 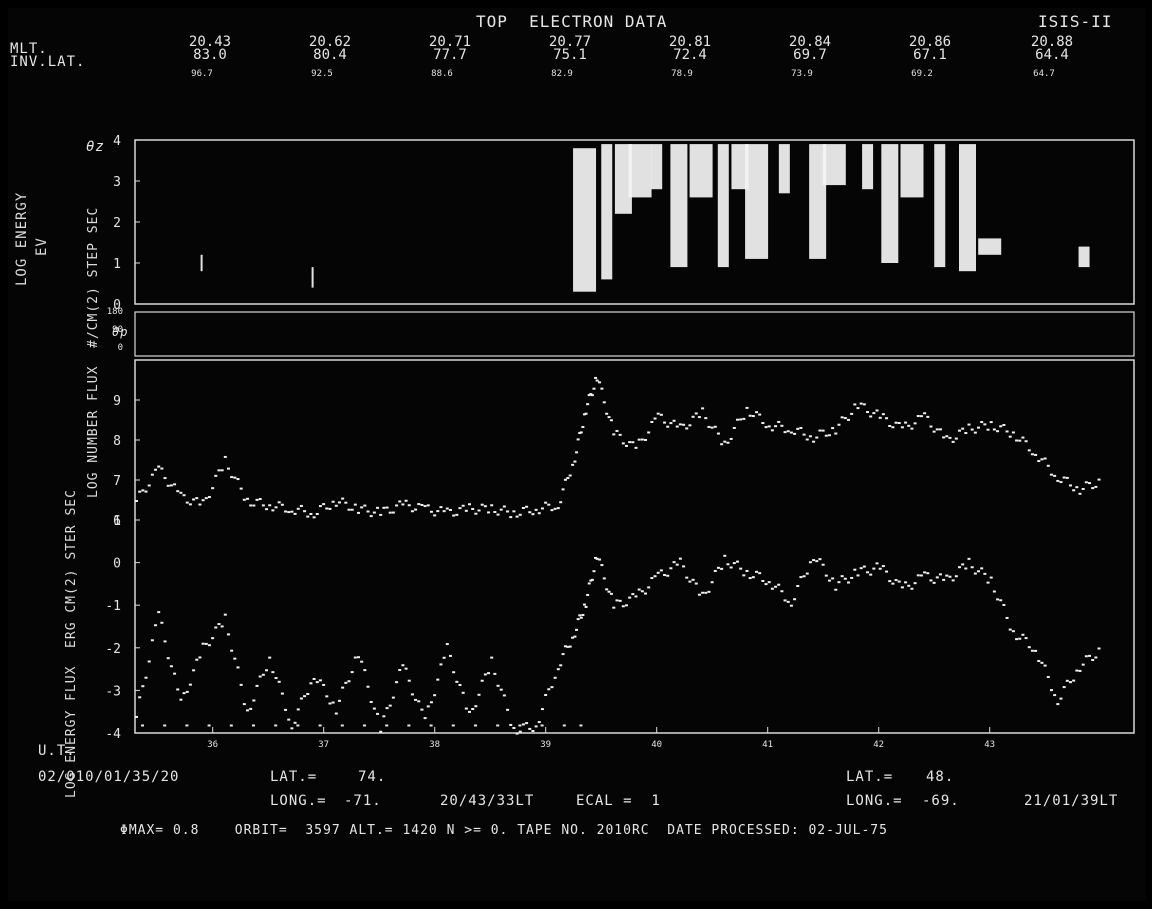 I want to click on energy-flux-ytick-label: -4, so click(x=113, y=734).